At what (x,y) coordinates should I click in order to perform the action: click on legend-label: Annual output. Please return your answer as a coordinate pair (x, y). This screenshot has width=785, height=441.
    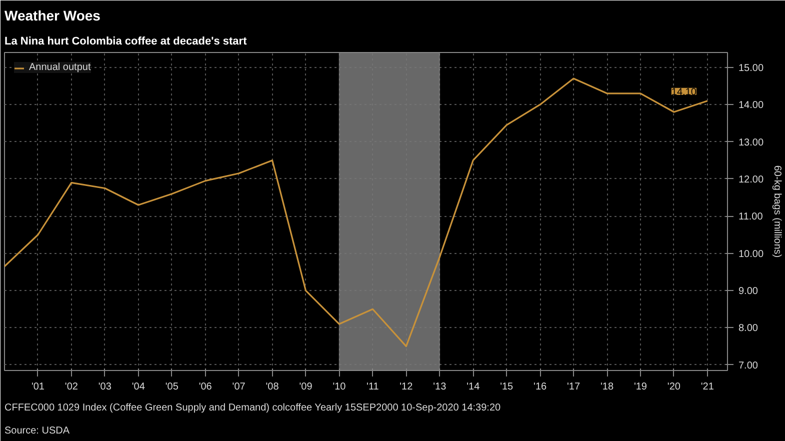
    Looking at the image, I should click on (60, 67).